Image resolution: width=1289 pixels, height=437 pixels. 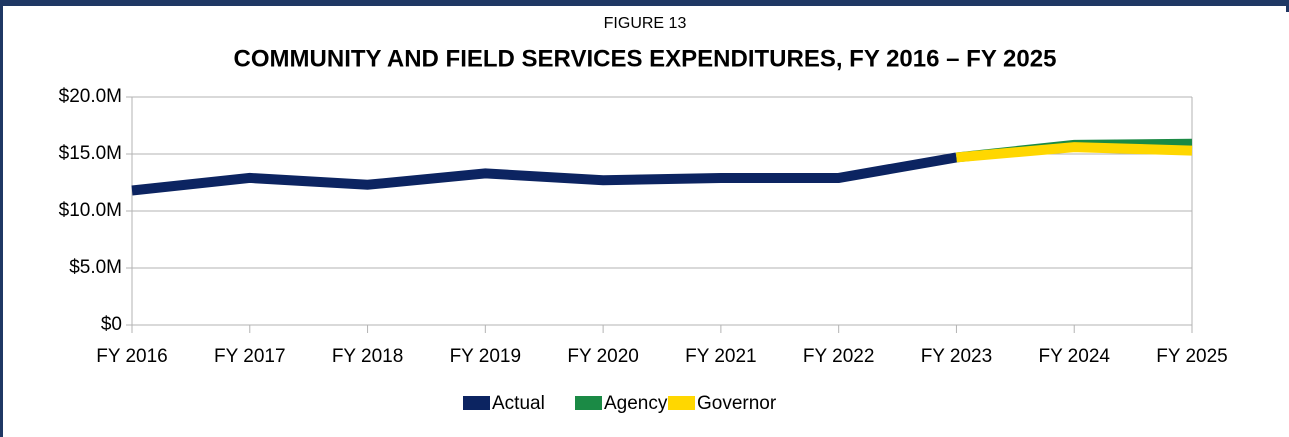 I want to click on x-tick-label: FY 2022, so click(x=838, y=356).